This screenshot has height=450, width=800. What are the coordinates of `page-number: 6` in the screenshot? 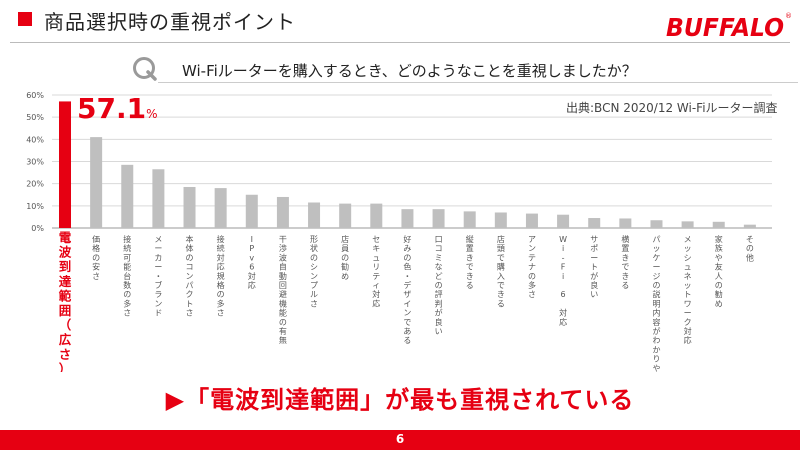 It's located at (400, 439).